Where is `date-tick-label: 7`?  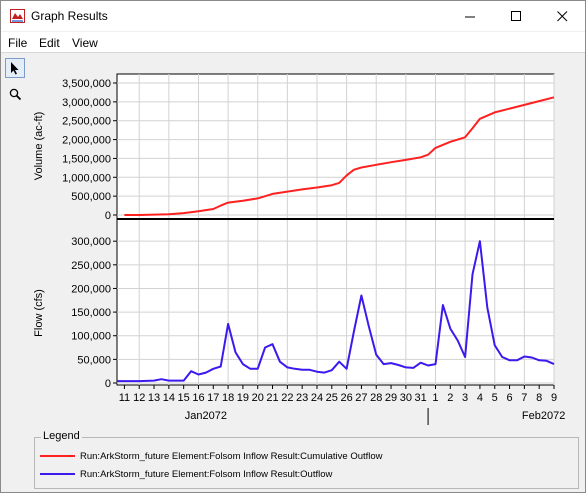 date-tick-label: 7 is located at coordinates (524, 398).